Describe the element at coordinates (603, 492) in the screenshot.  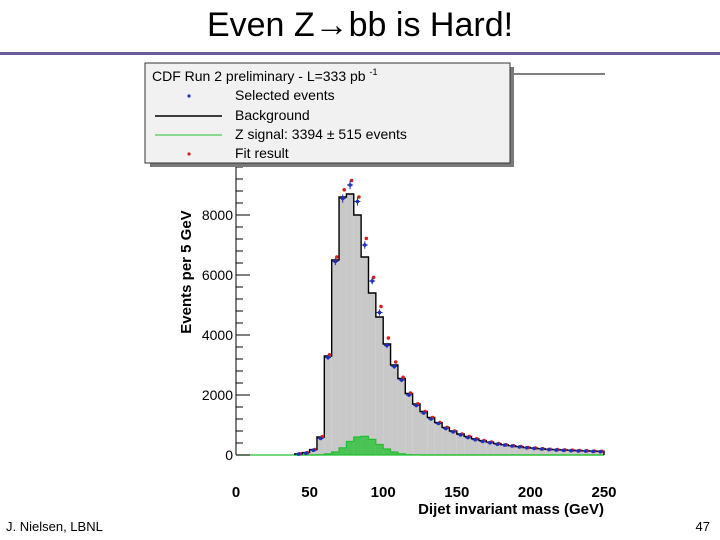
I see `x-tick-label: 250` at that location.